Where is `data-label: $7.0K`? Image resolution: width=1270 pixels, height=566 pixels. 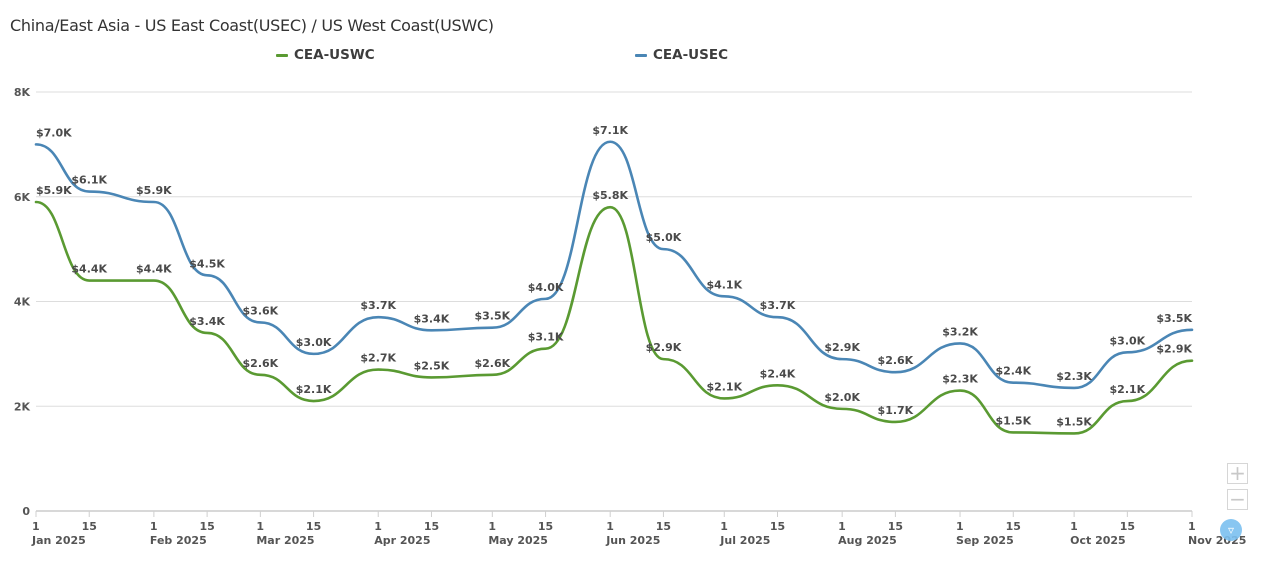 data-label: $7.0K is located at coordinates (54, 132).